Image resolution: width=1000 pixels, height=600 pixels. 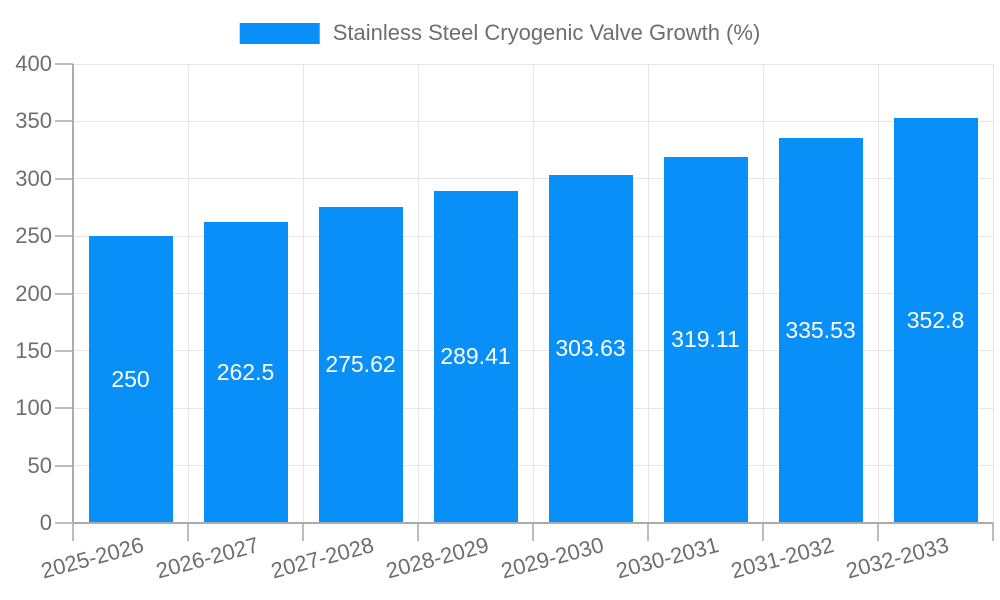 I want to click on x-axis-line, so click(x=533, y=523).